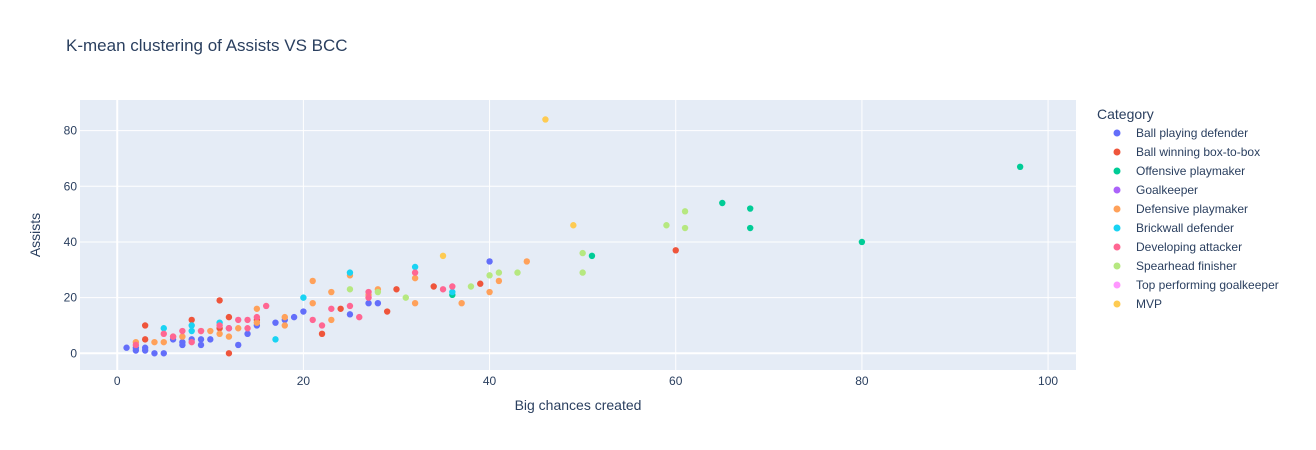 The height and width of the screenshot is (450, 1316). What do you see at coordinates (490, 381) in the screenshot?
I see `x-tick-label: 40` at bounding box center [490, 381].